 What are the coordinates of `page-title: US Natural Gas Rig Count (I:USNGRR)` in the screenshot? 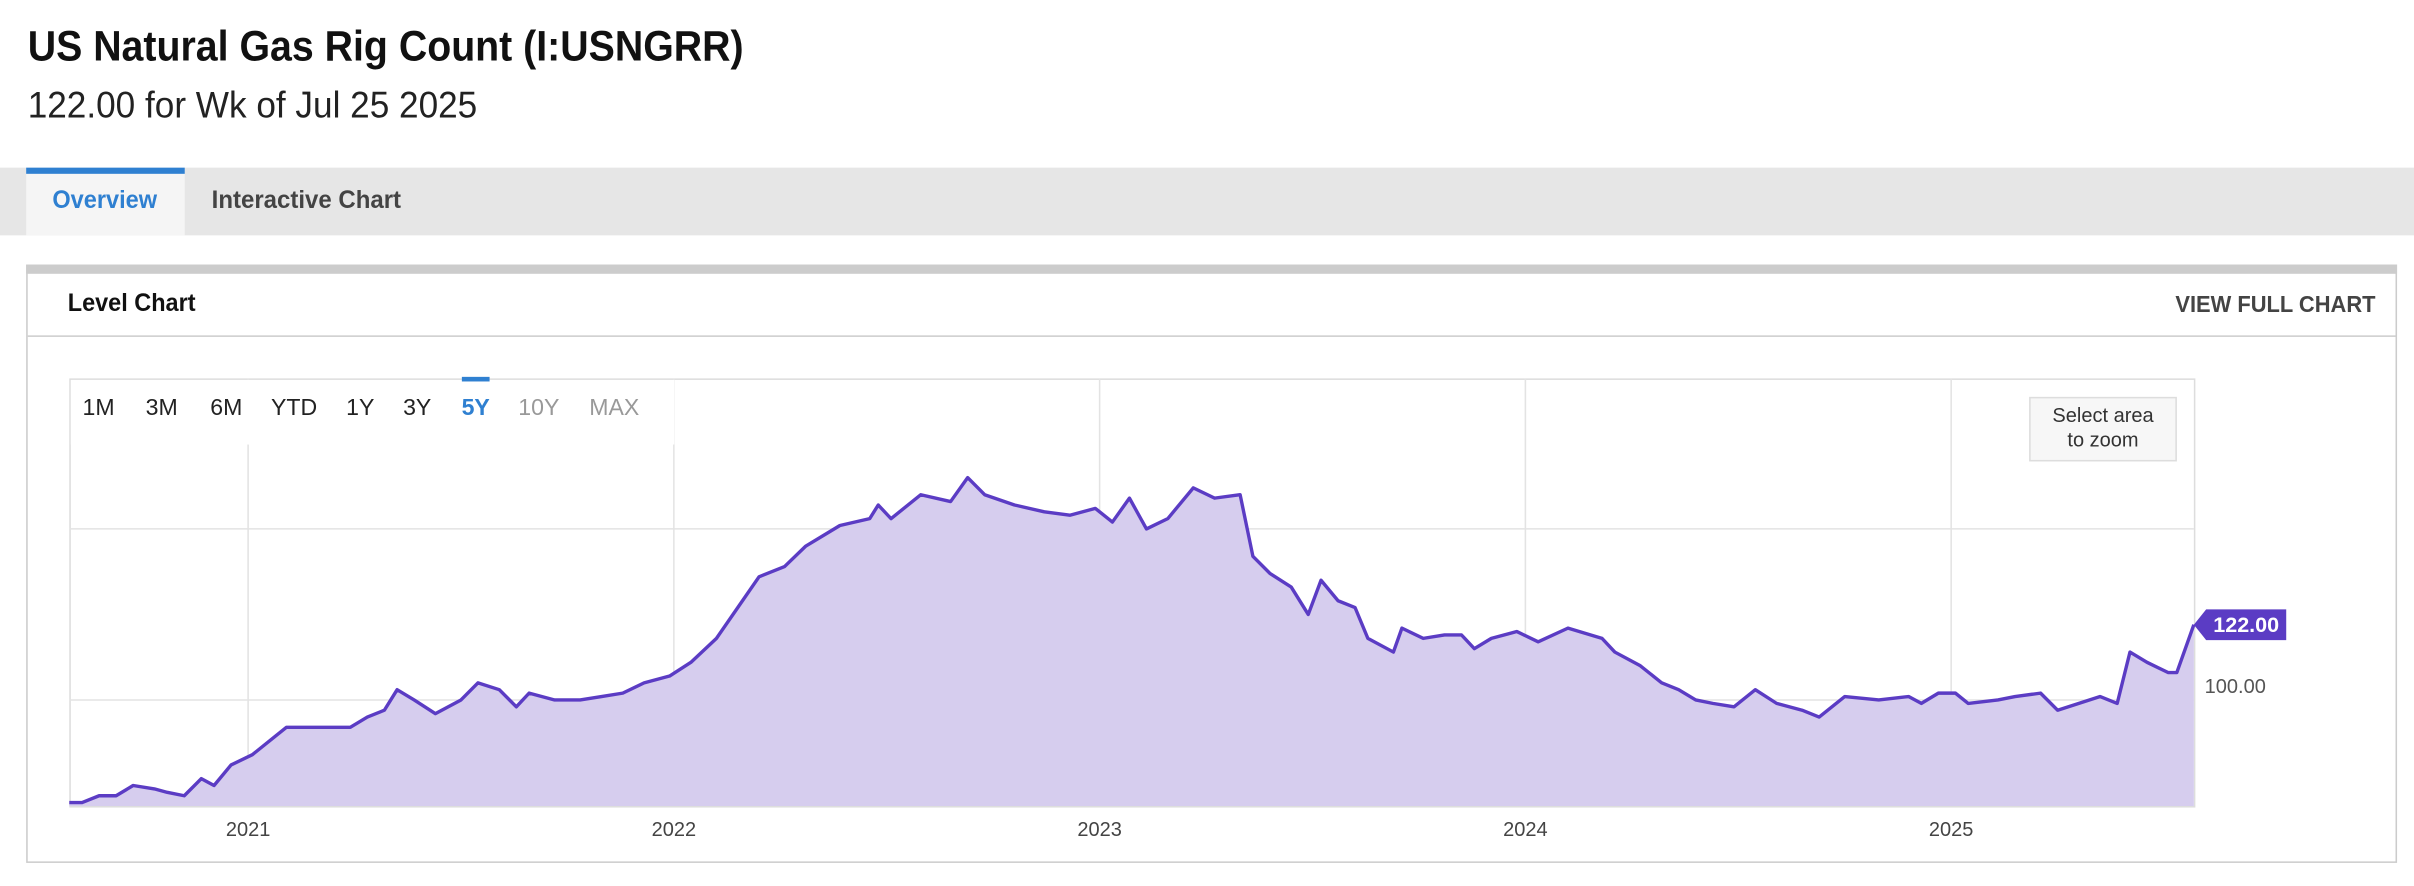 It's located at (386, 47).